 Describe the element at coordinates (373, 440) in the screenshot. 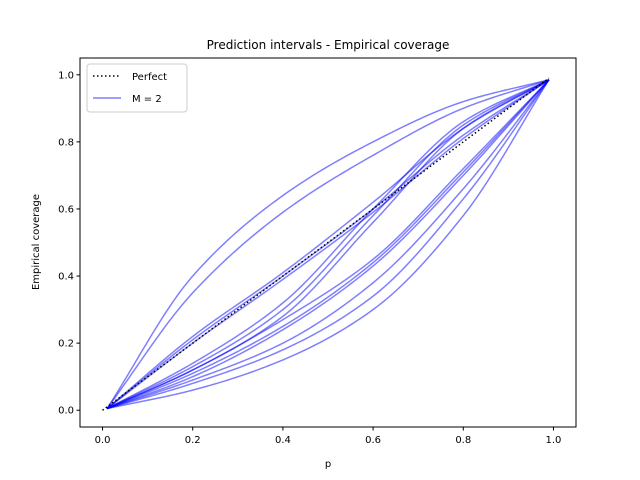

I see `x-tick-label: 0.6` at that location.